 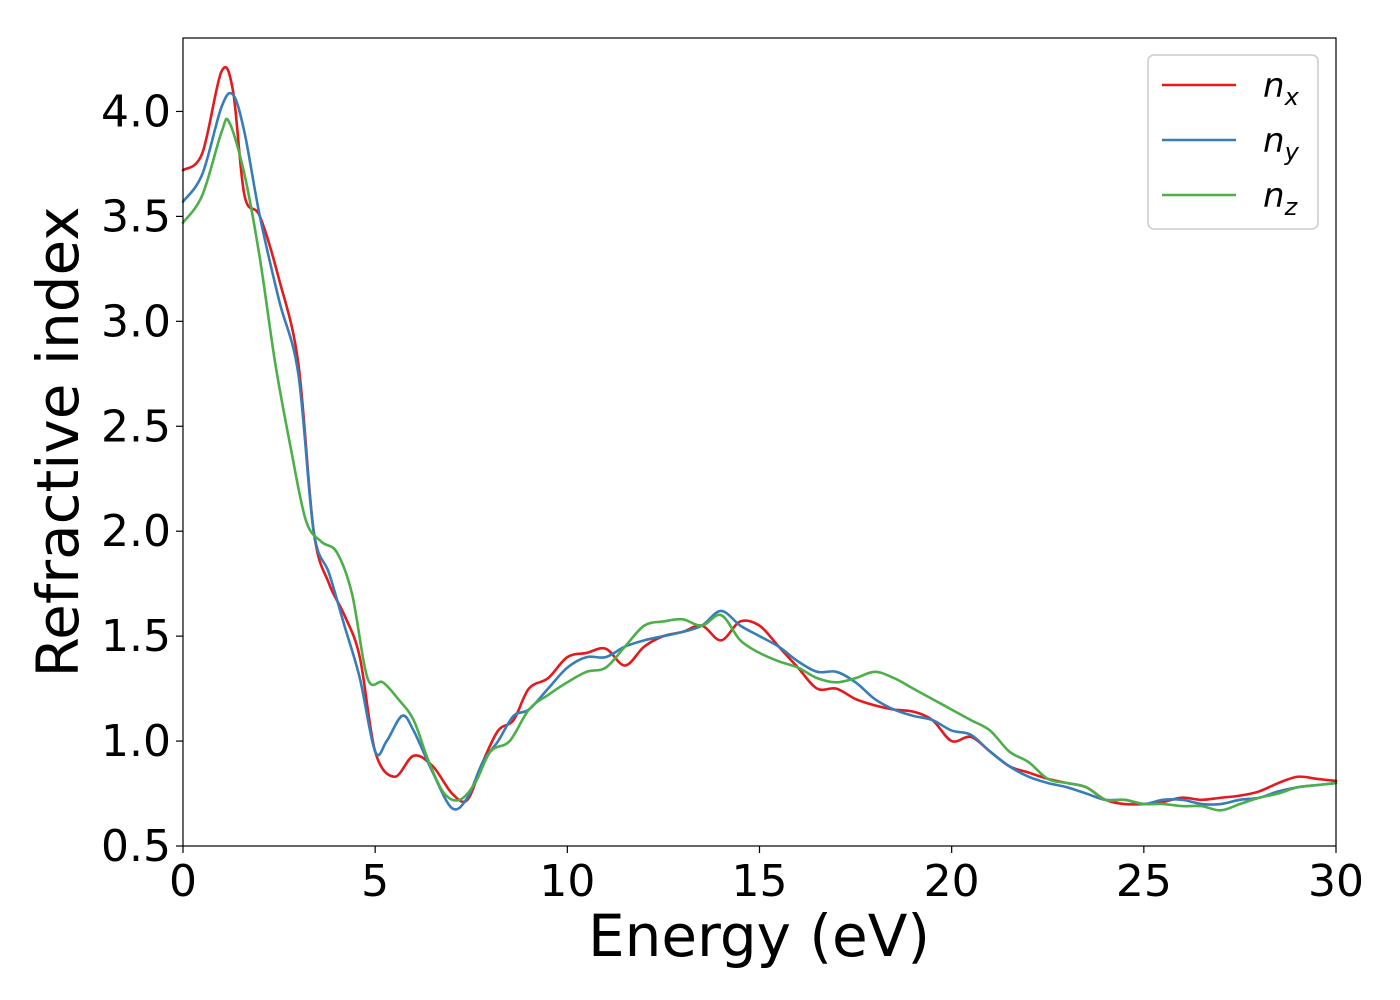 What do you see at coordinates (136, 846) in the screenshot?
I see `y-tick-label: 0.5` at bounding box center [136, 846].